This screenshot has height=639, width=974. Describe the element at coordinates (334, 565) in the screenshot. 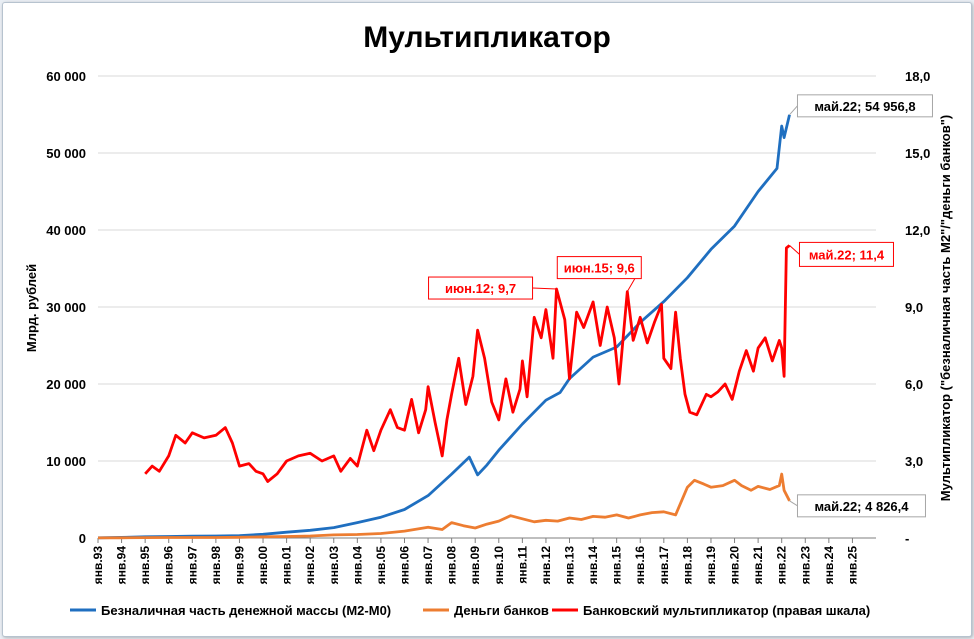

I see `x-tick-label: янв.03` at that location.